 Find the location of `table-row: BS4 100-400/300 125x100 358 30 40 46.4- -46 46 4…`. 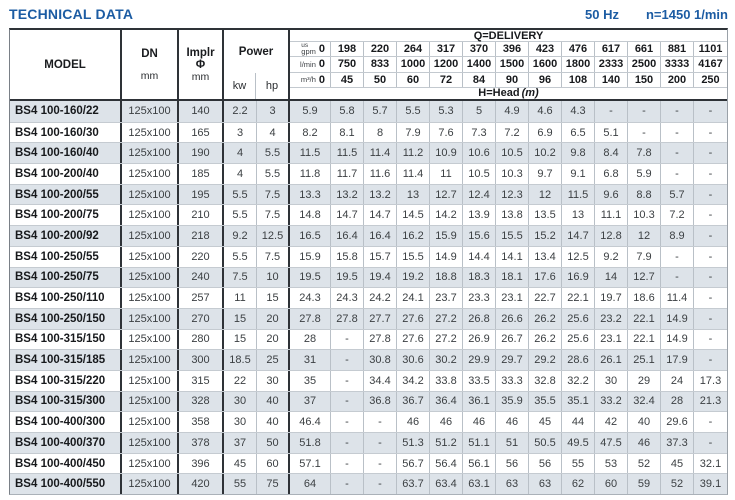

table-row: BS4 100-400/300 125x100 358 30 40 46.4- -46 46 4… is located at coordinates (368, 421).